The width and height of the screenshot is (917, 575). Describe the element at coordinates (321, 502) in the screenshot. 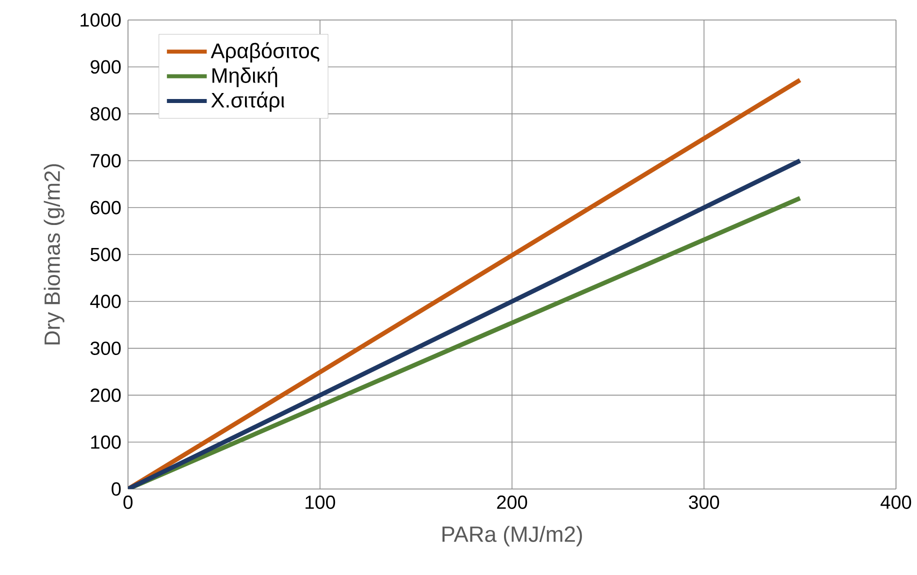

I see `x-tick-label: 100` at that location.